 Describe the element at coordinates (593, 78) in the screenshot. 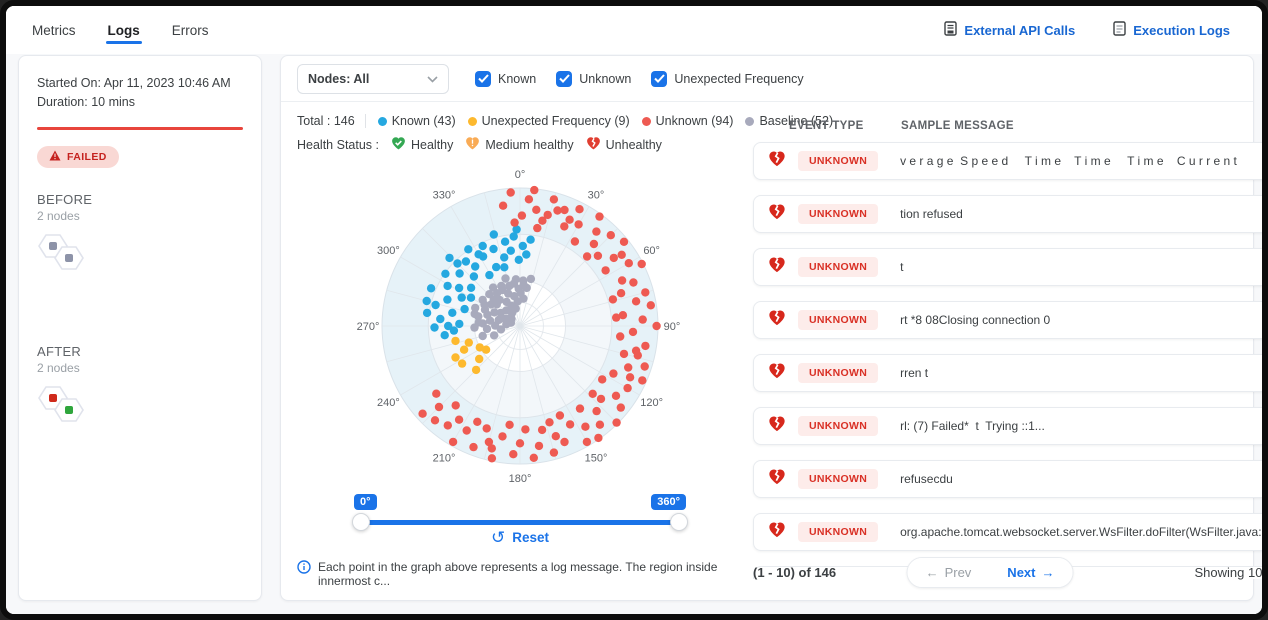

I see `filter-checkbox-unknown: Unknown` at that location.